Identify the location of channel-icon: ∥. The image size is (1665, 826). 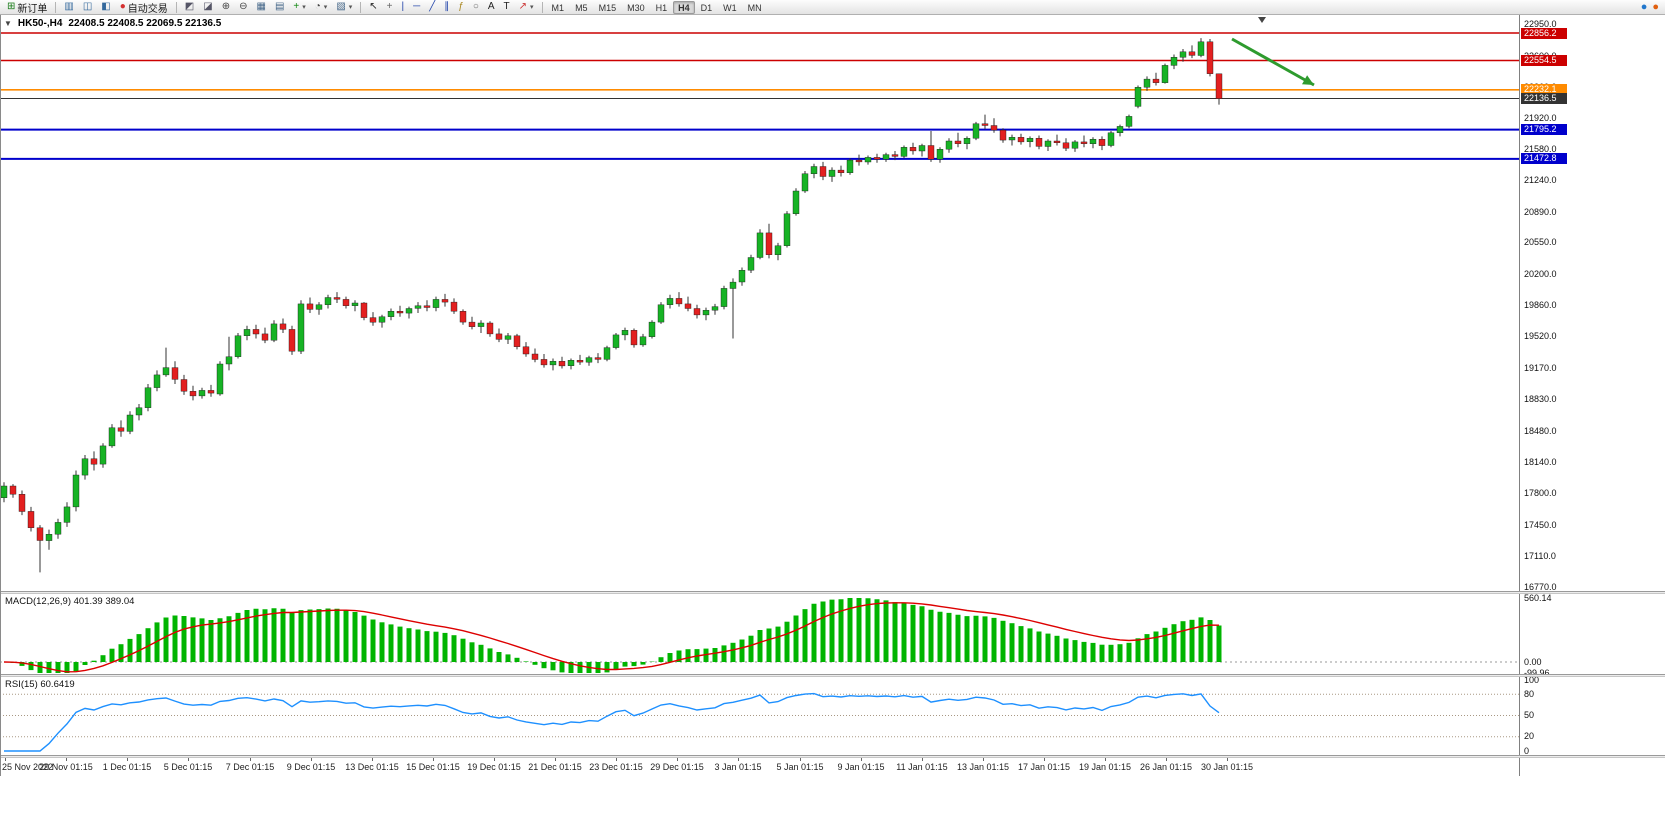
(446, 7).